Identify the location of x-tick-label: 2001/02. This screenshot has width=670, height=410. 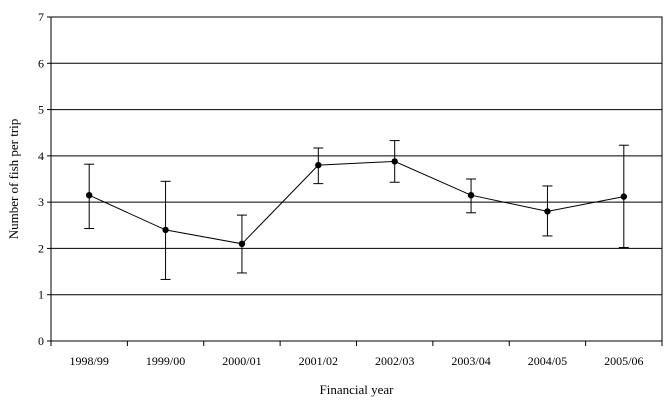
(318, 361).